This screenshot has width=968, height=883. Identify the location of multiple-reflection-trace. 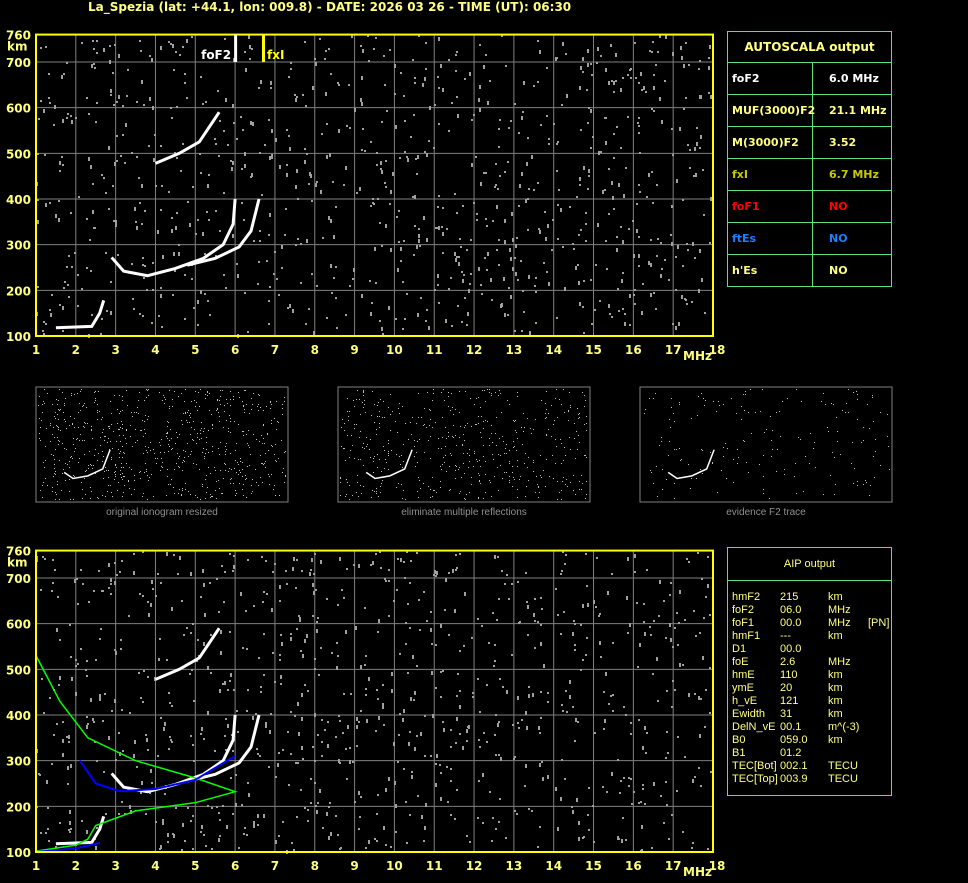
(187, 138).